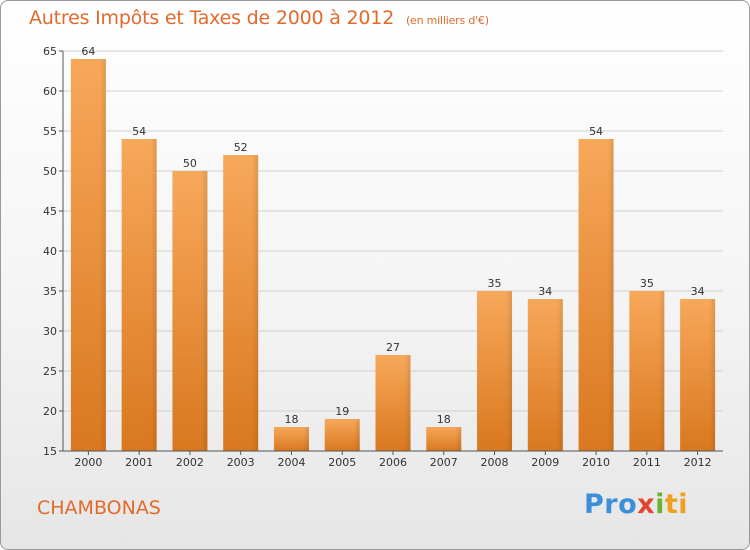 This screenshot has height=550, width=750. Describe the element at coordinates (646, 504) in the screenshot. I see `logo-part: x` at that location.